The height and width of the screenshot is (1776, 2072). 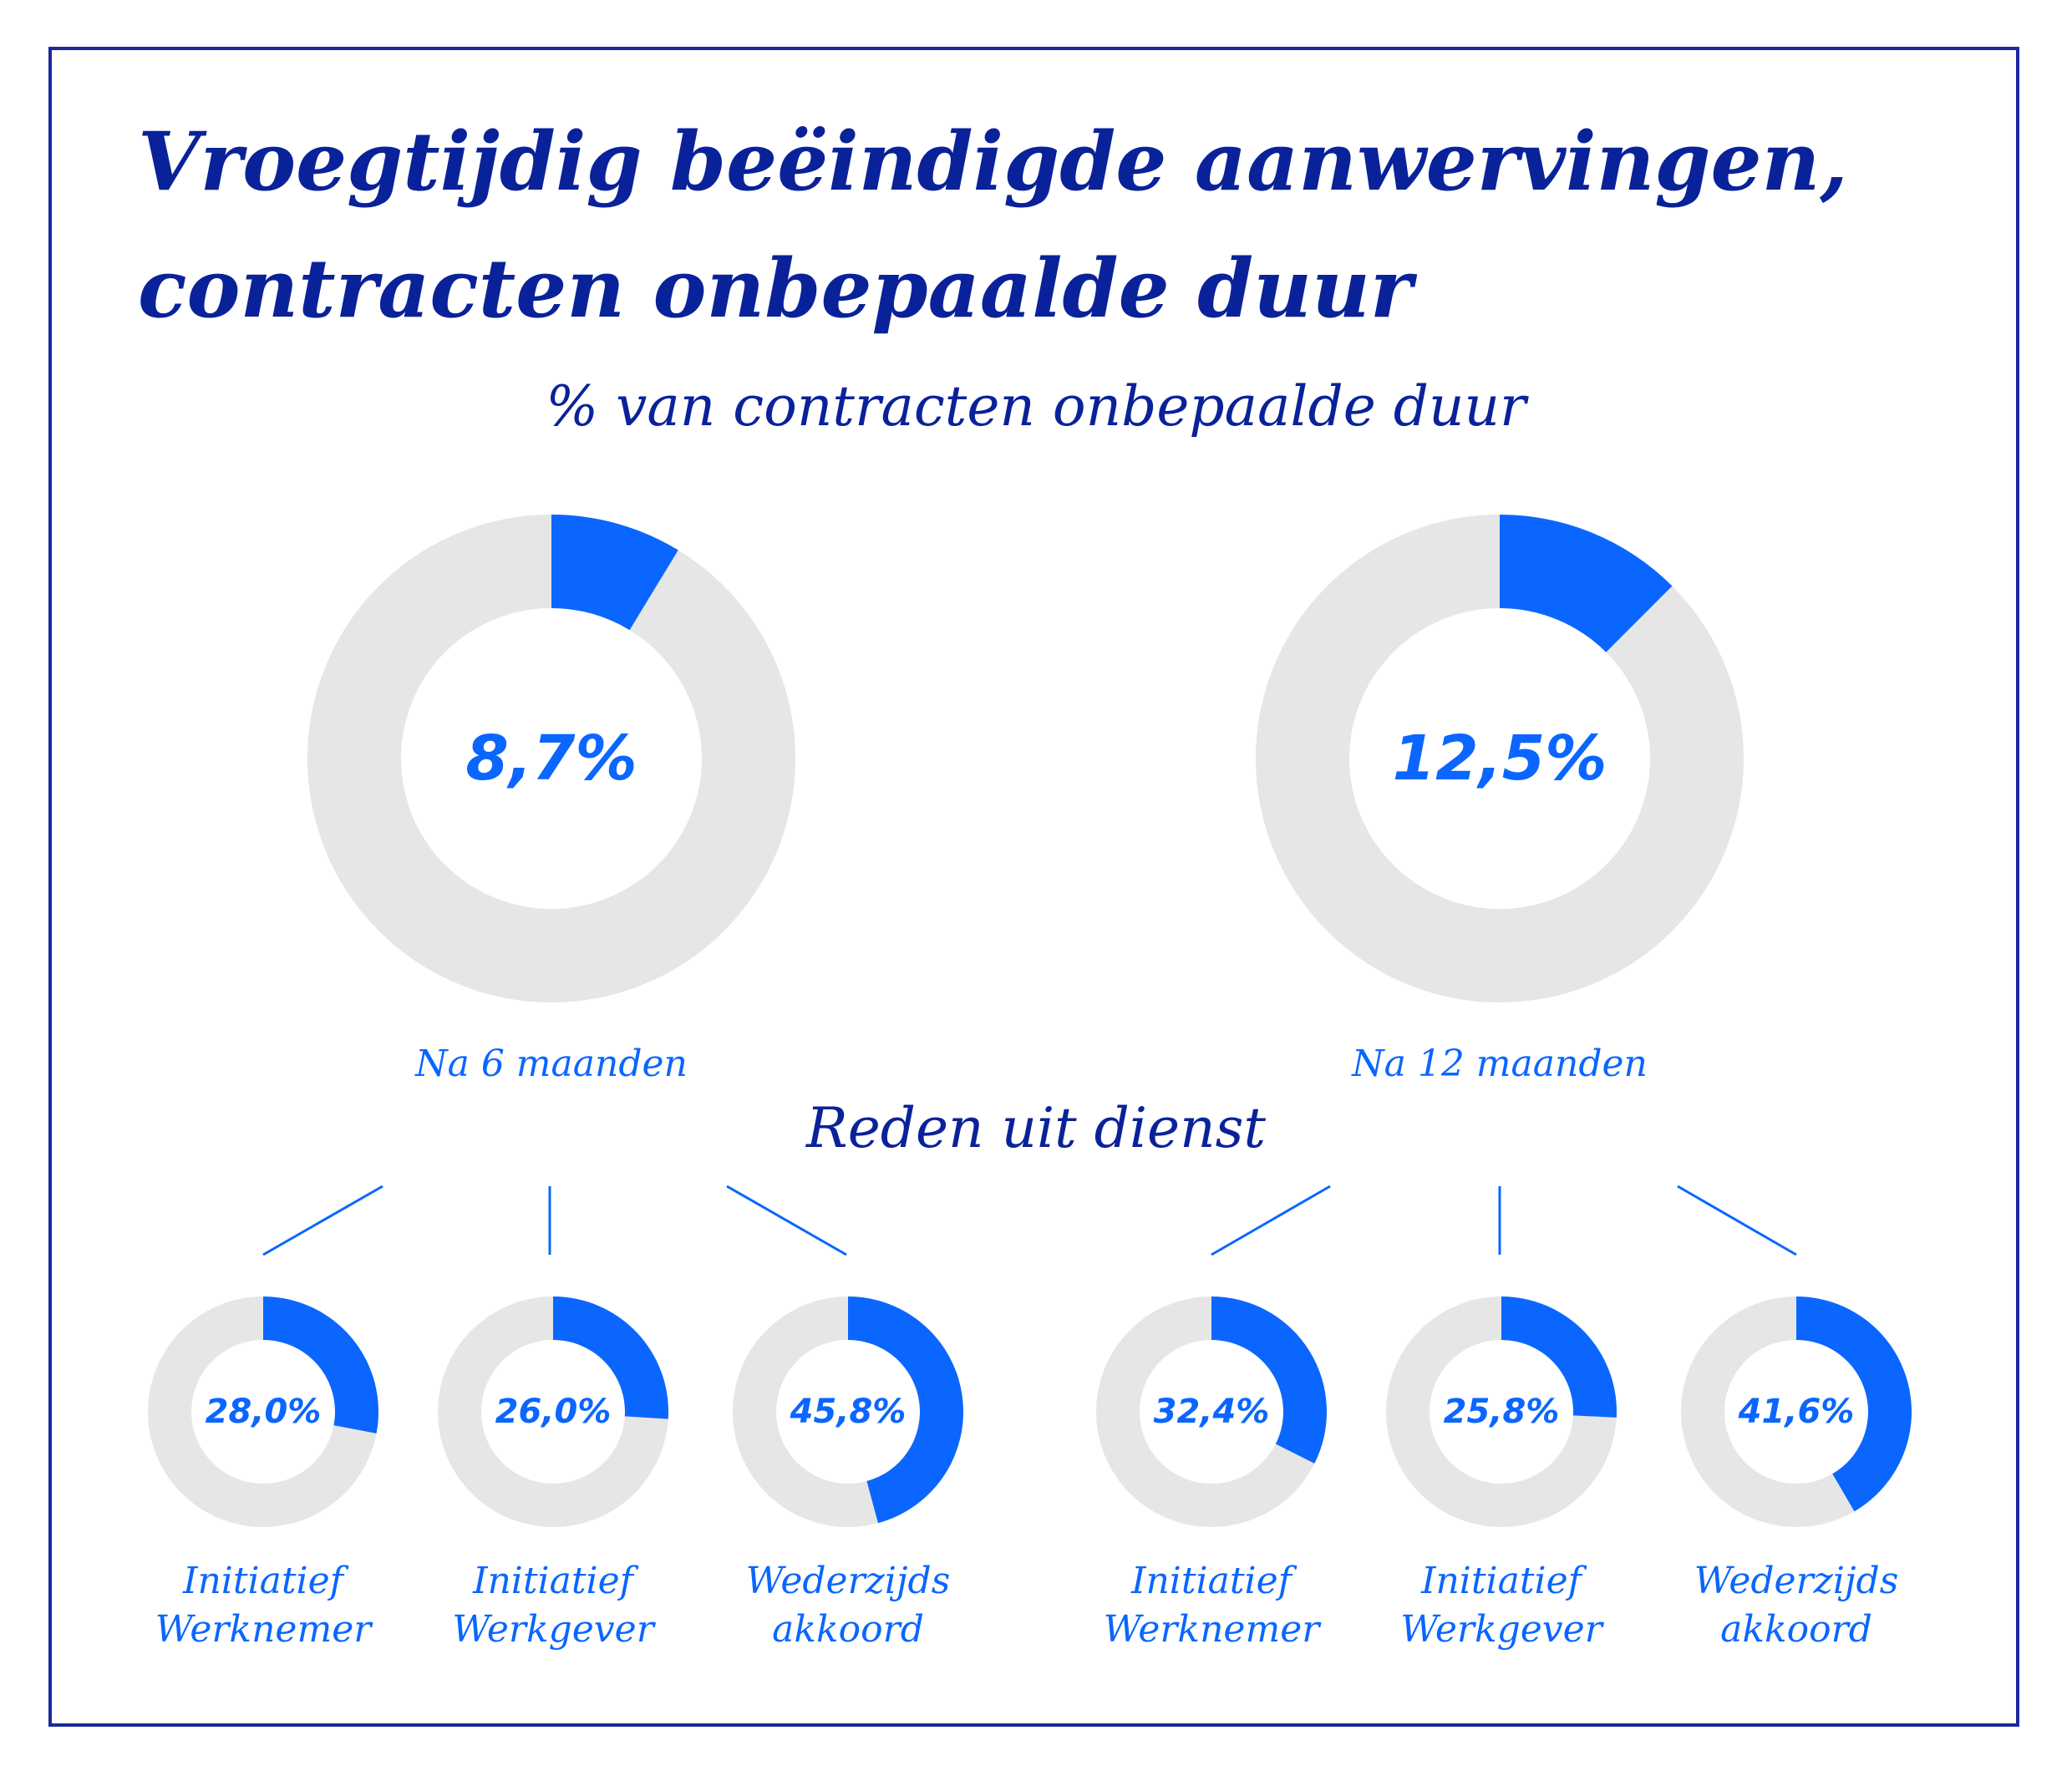 What do you see at coordinates (1501, 1605) in the screenshot?
I see `reason-donut-5-label: Initiatief Werkgever` at bounding box center [1501, 1605].